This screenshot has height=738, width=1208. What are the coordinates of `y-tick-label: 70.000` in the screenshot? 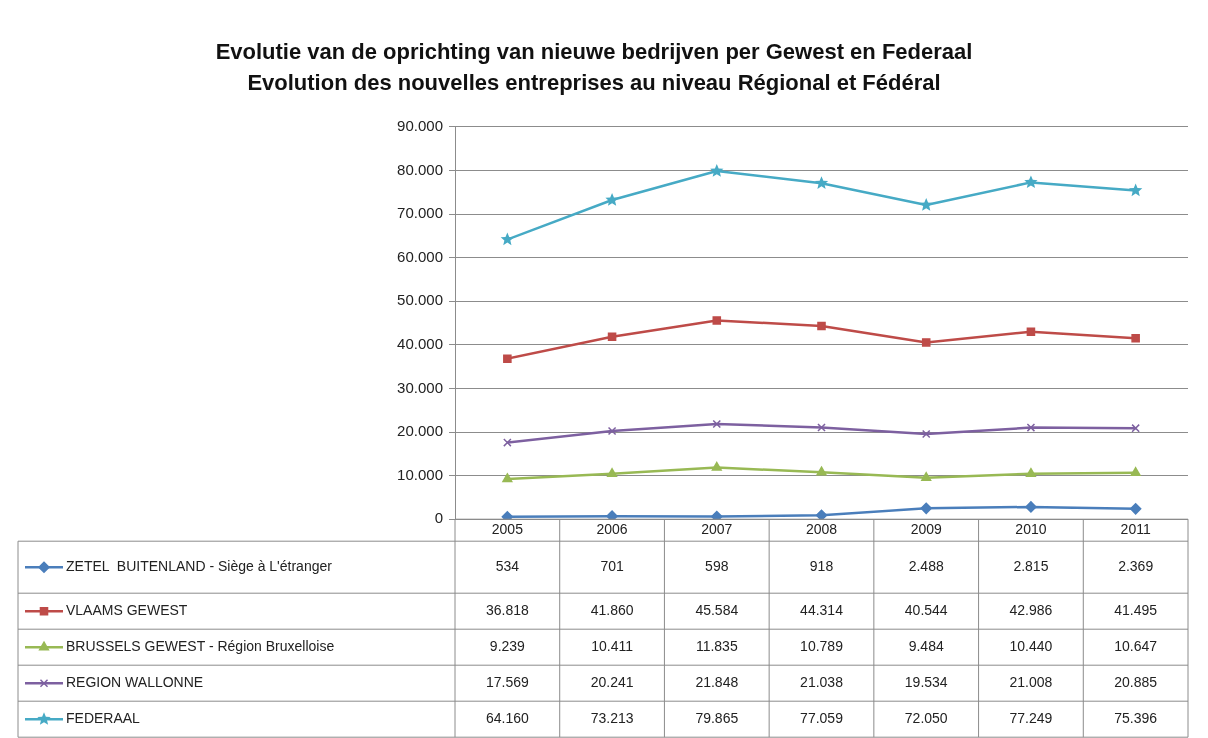 It's located at (420, 213).